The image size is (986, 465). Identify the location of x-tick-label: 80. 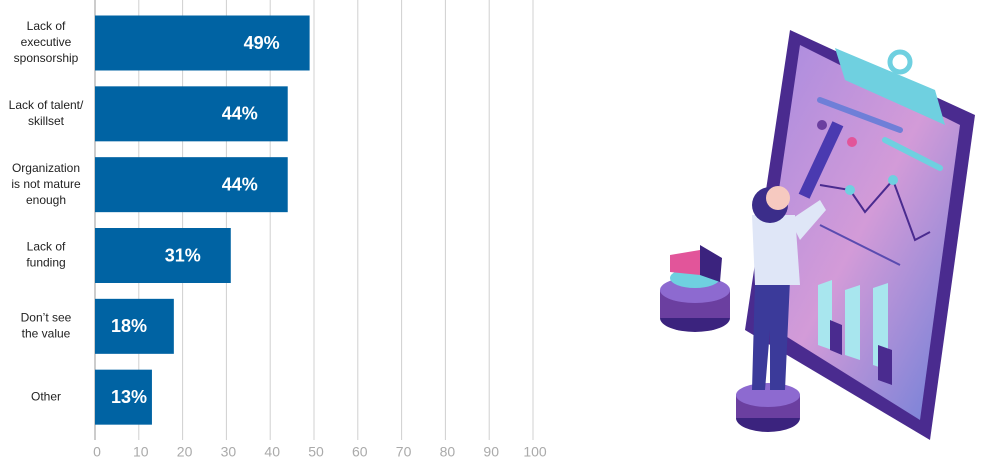
(448, 452).